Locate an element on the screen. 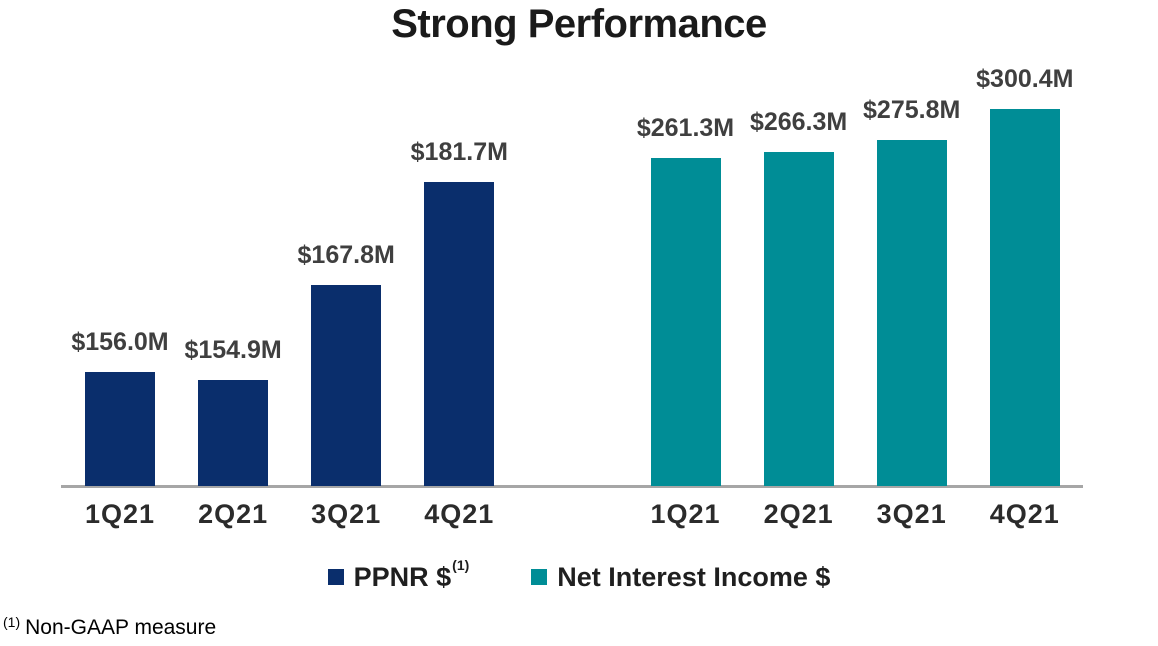 This screenshot has height=646, width=1158. bar-nii-3q21 is located at coordinates (911, 313).